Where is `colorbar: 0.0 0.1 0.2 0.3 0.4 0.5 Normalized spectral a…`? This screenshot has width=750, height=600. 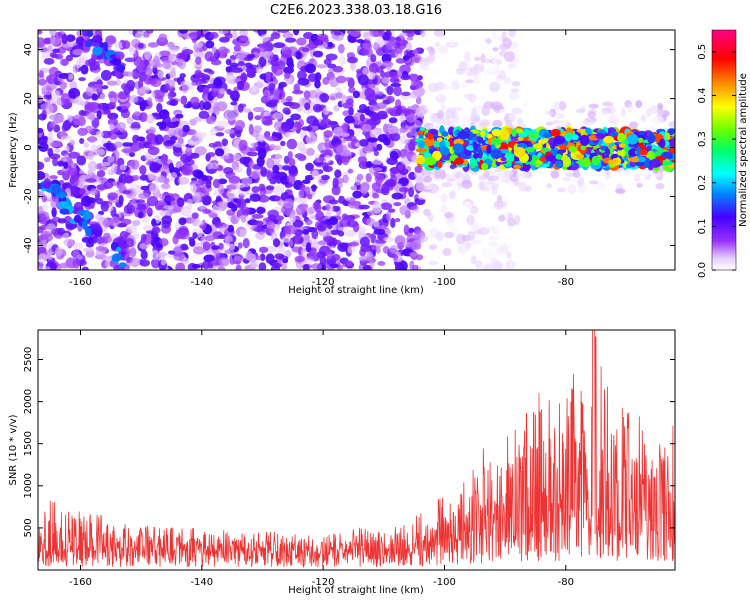 colorbar: 0.0 0.1 0.2 0.3 0.4 0.5 Normalized spectral a… is located at coordinates (723, 153).